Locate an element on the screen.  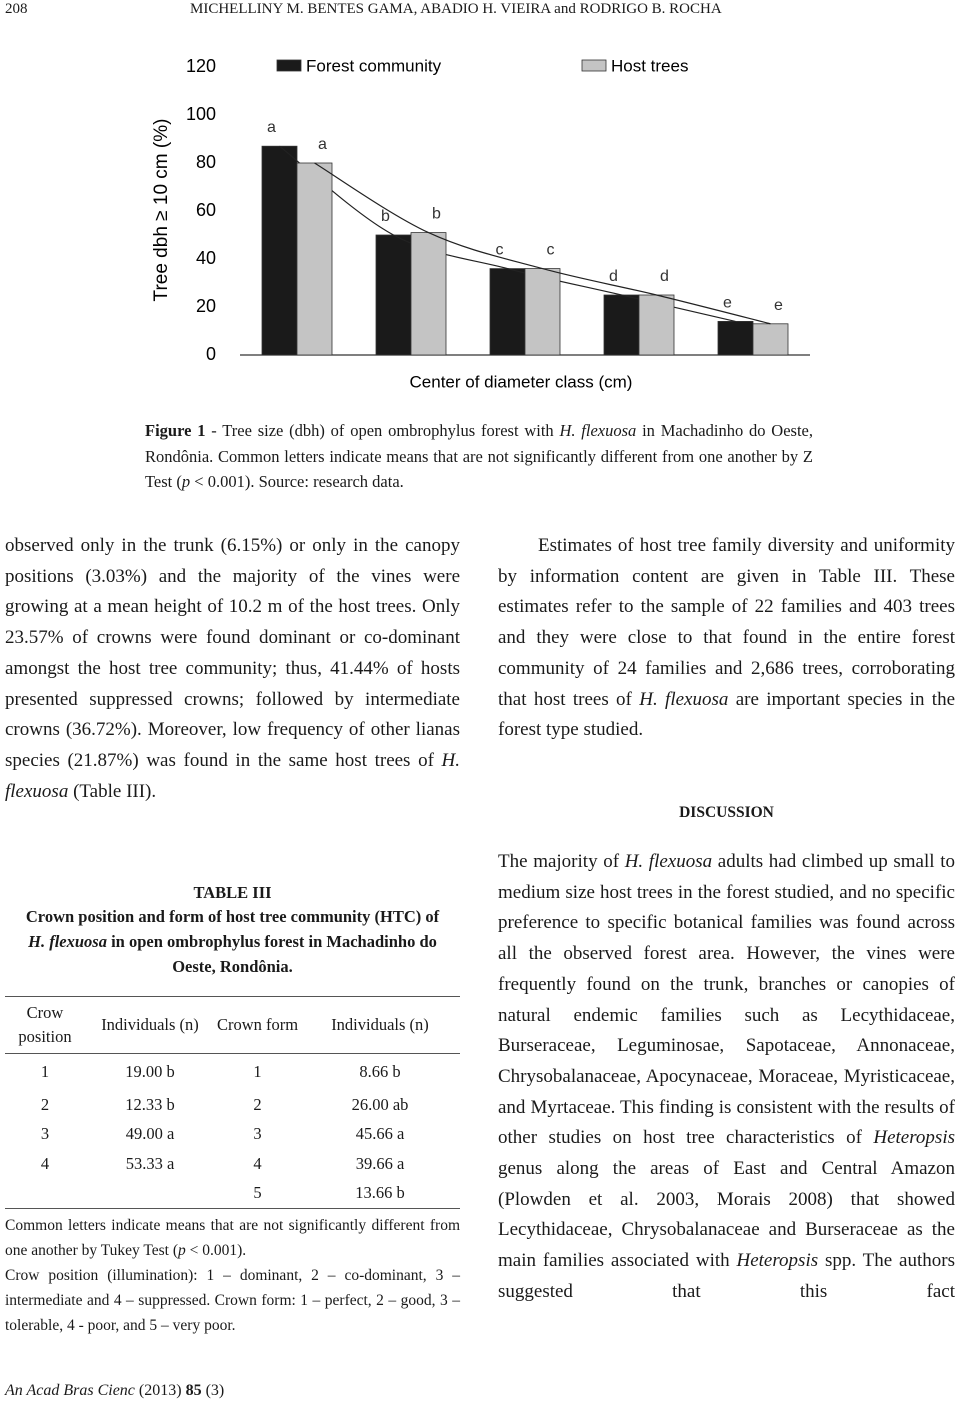
legend-label: Forest community is located at coordinates (374, 65).